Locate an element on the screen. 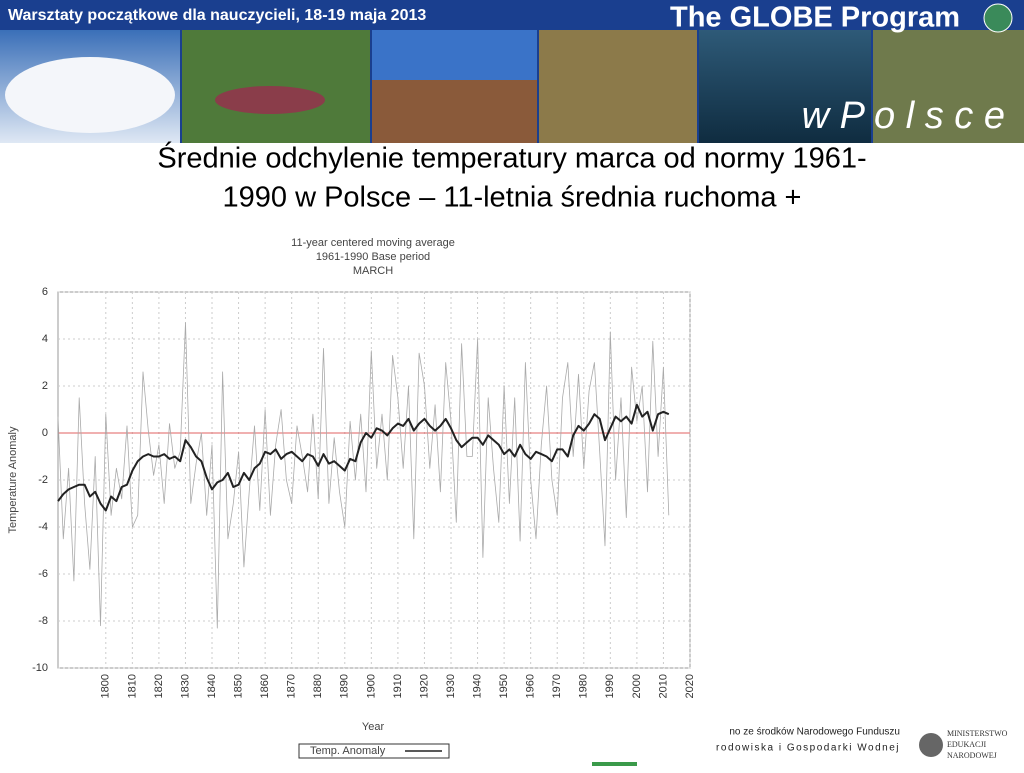  logo-fragment is located at coordinates (614, 764).